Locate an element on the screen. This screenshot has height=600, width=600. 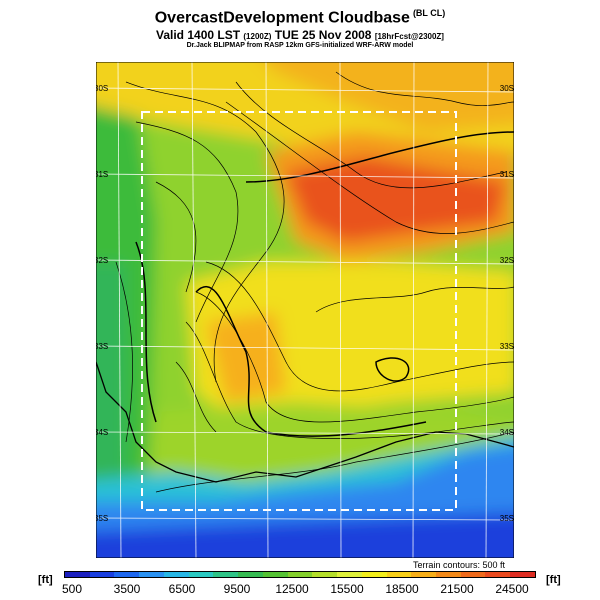
legend-label: 15500 is located at coordinates (347, 589).